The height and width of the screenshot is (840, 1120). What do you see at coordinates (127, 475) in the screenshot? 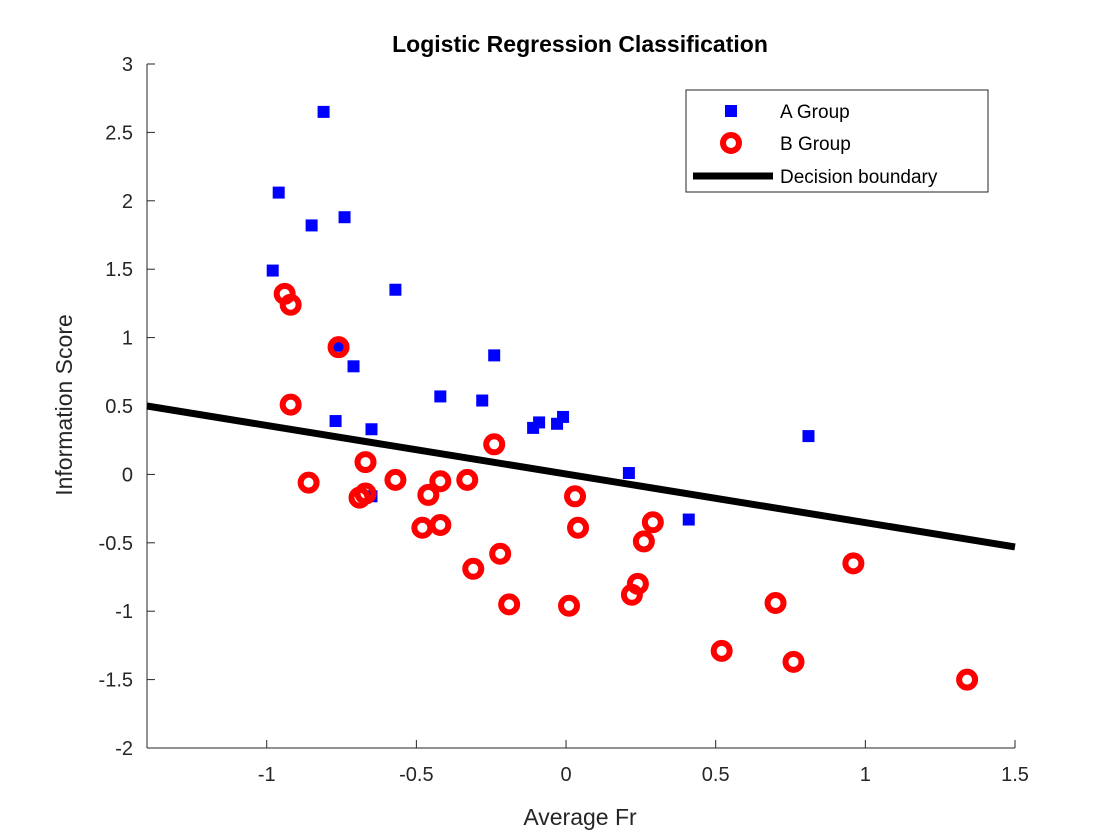
I see `y-tick-label: 0` at bounding box center [127, 475].